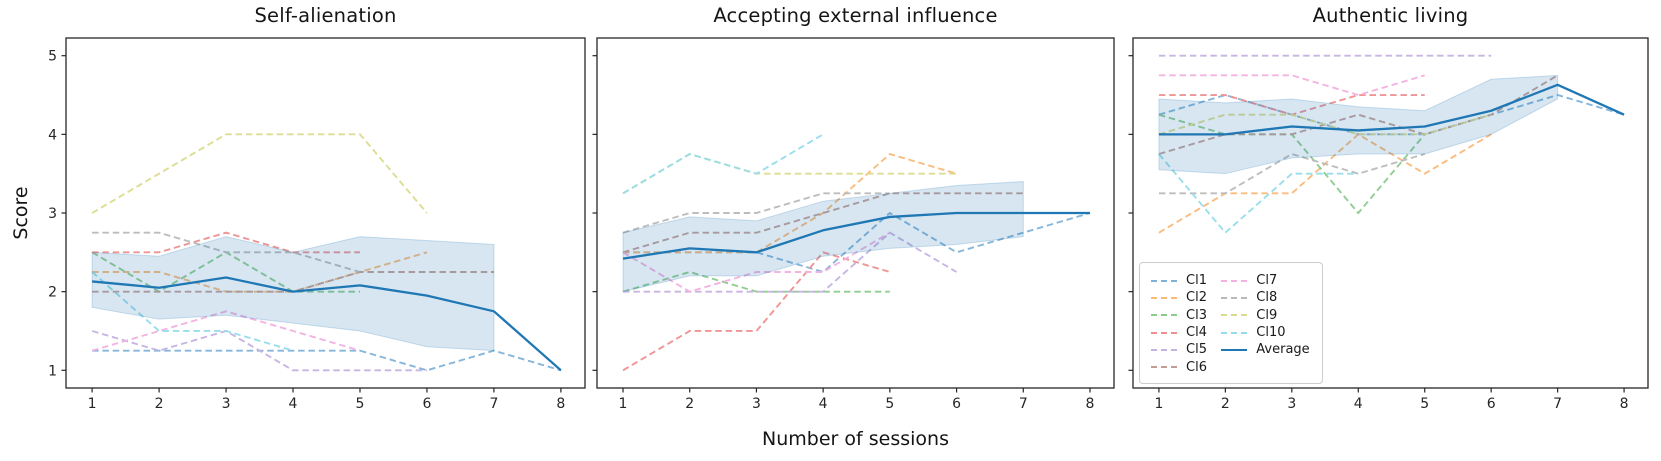 The width and height of the screenshot is (1661, 461). What do you see at coordinates (855, 439) in the screenshot?
I see `x-axis-label: Number of sessions` at bounding box center [855, 439].